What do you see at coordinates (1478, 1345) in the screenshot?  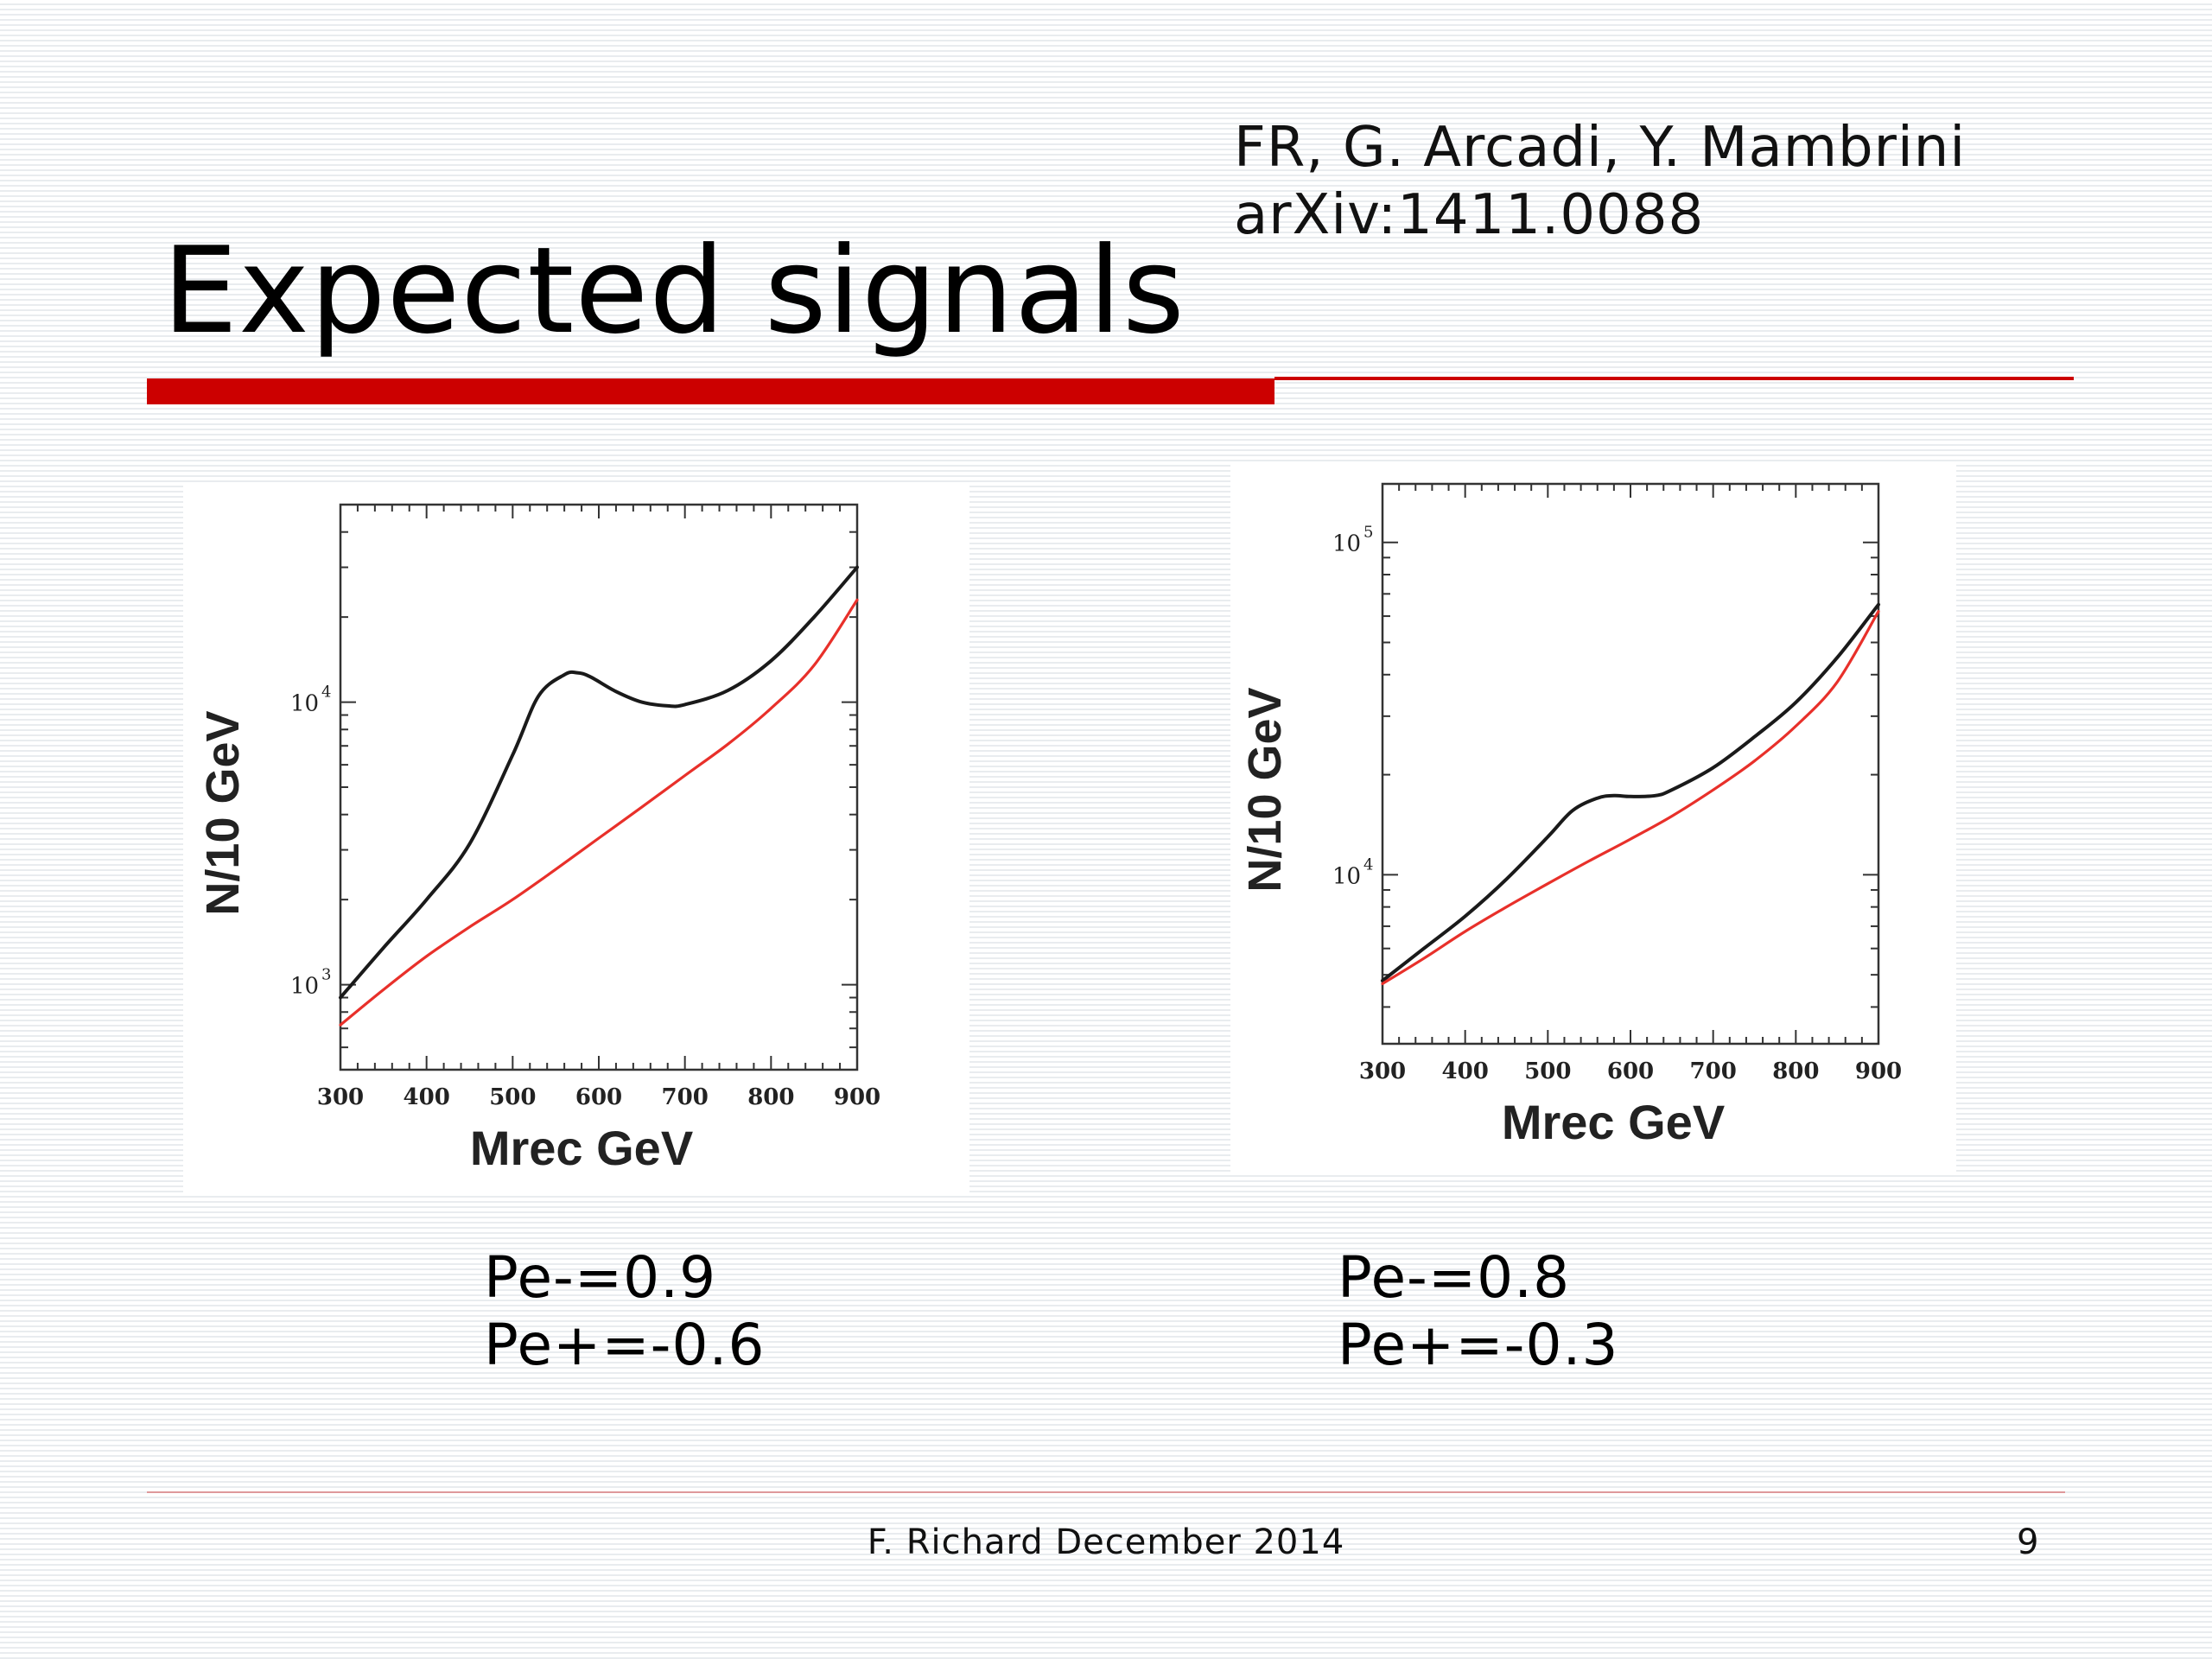 I see `pe-plus-right: Pe+=-0.3` at bounding box center [1478, 1345].